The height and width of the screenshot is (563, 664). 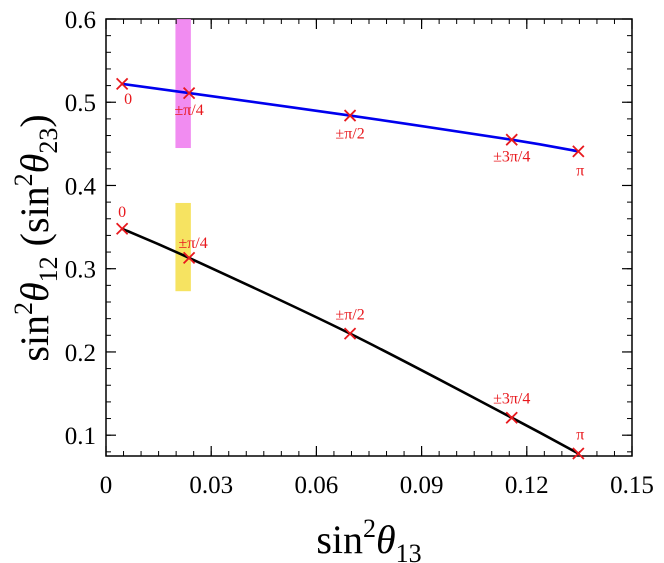 What do you see at coordinates (80, 103) in the screenshot?
I see `y-tick-label: 0.5` at bounding box center [80, 103].